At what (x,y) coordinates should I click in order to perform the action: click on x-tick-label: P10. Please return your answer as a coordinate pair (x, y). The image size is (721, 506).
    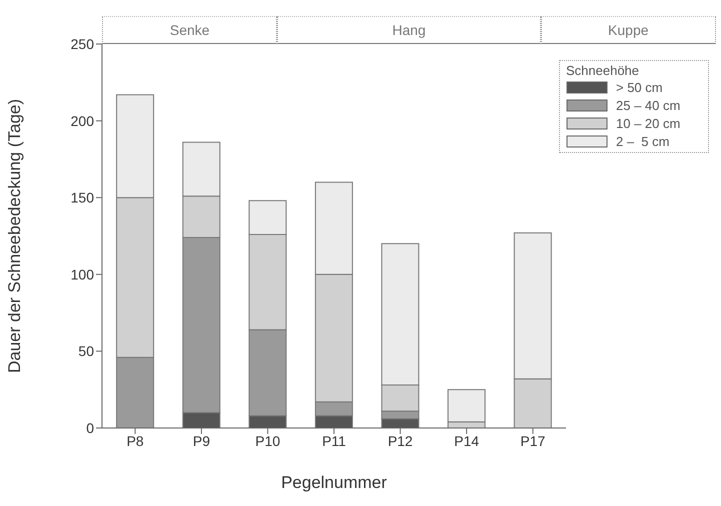
    Looking at the image, I should click on (267, 440).